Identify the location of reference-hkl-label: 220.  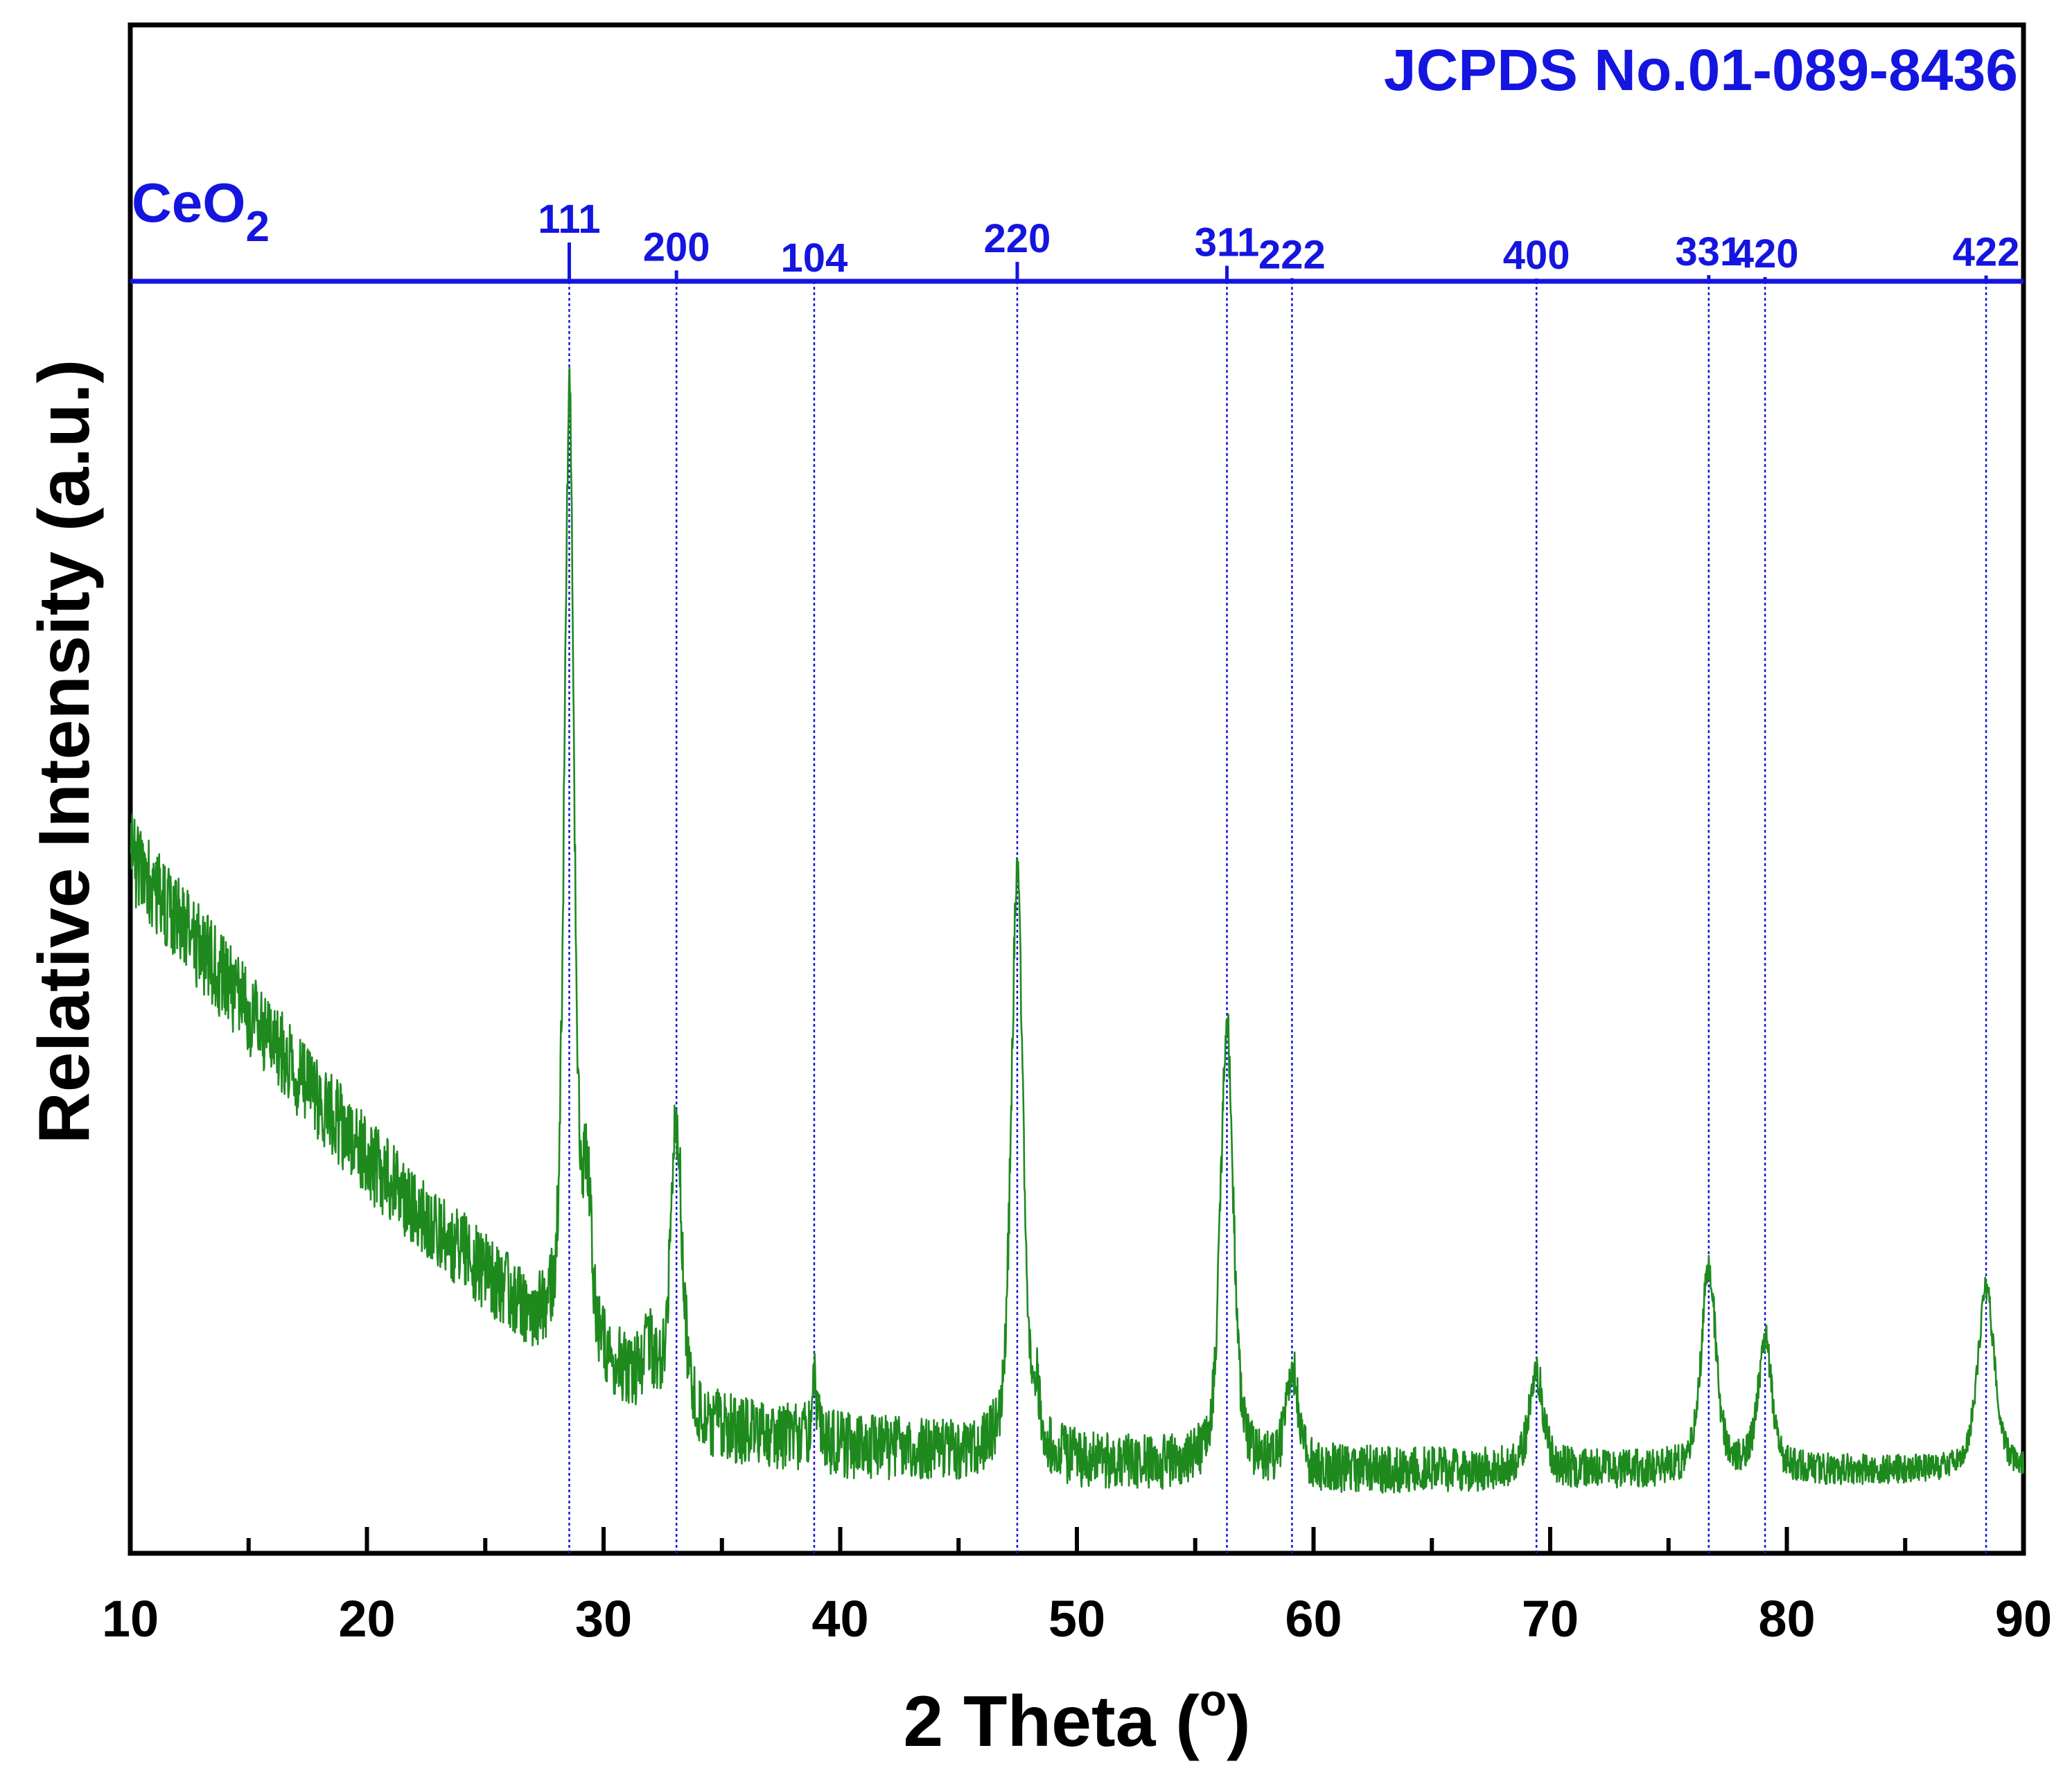
(1018, 238).